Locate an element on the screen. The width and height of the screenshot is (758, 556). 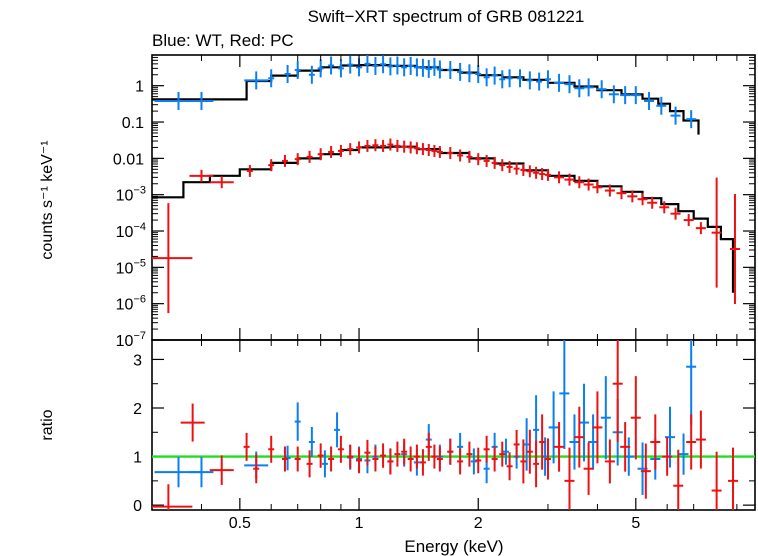
y-tick-label: 0 is located at coordinates (137, 506).